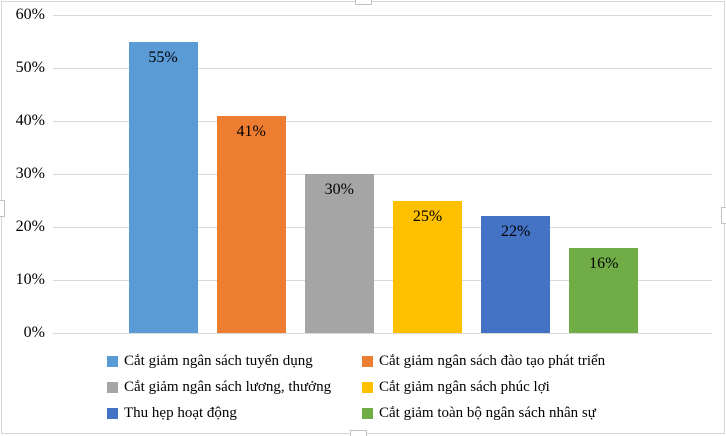 The width and height of the screenshot is (726, 436). Describe the element at coordinates (30, 67) in the screenshot. I see `y-tick-label: 50%` at that location.